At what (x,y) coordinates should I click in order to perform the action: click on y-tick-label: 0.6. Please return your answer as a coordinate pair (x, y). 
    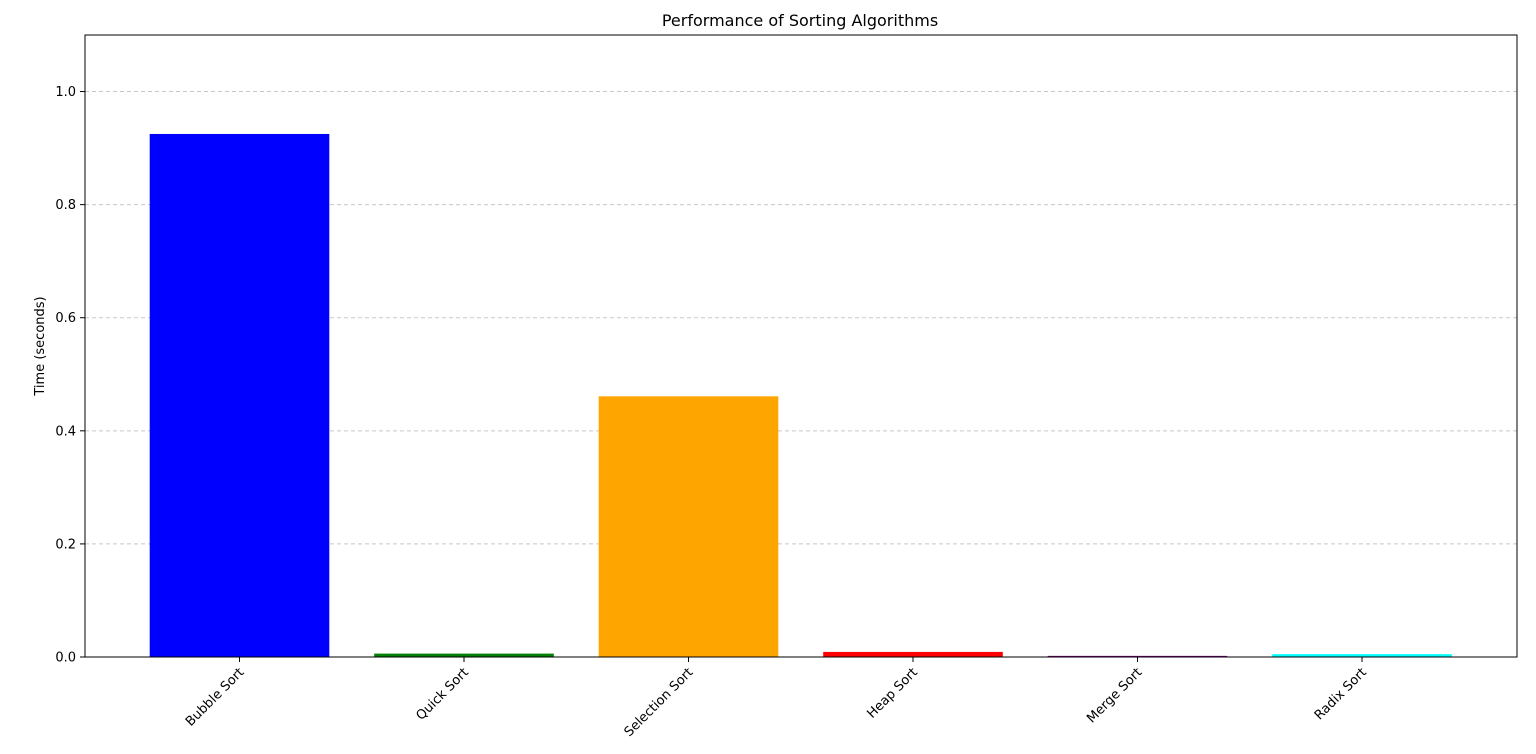
    Looking at the image, I should click on (65, 318).